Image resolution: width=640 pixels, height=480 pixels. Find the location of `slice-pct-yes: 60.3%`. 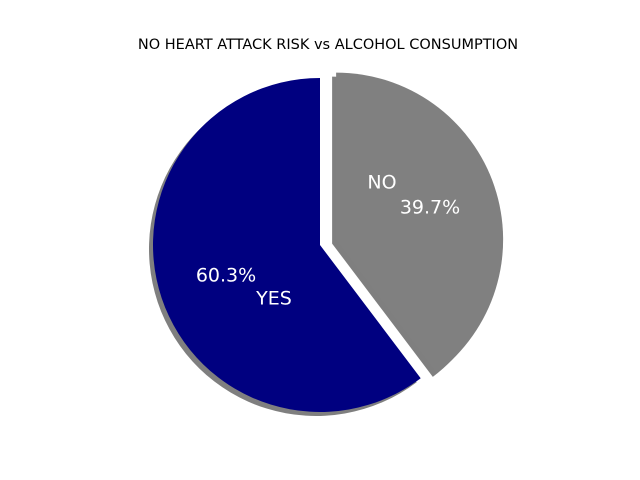

slice-pct-yes: 60.3% is located at coordinates (226, 276).